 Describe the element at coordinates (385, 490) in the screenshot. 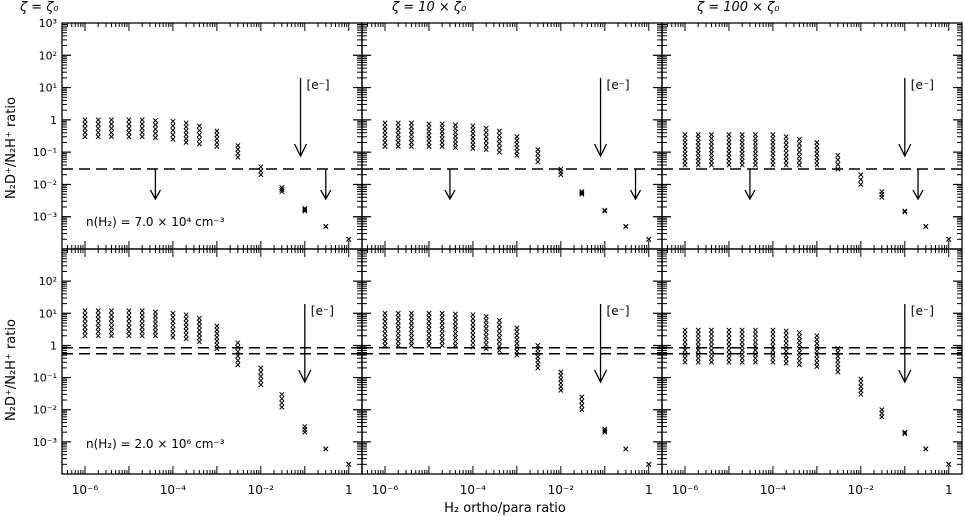

I see `x-tick-label: 10⁻⁶` at that location.